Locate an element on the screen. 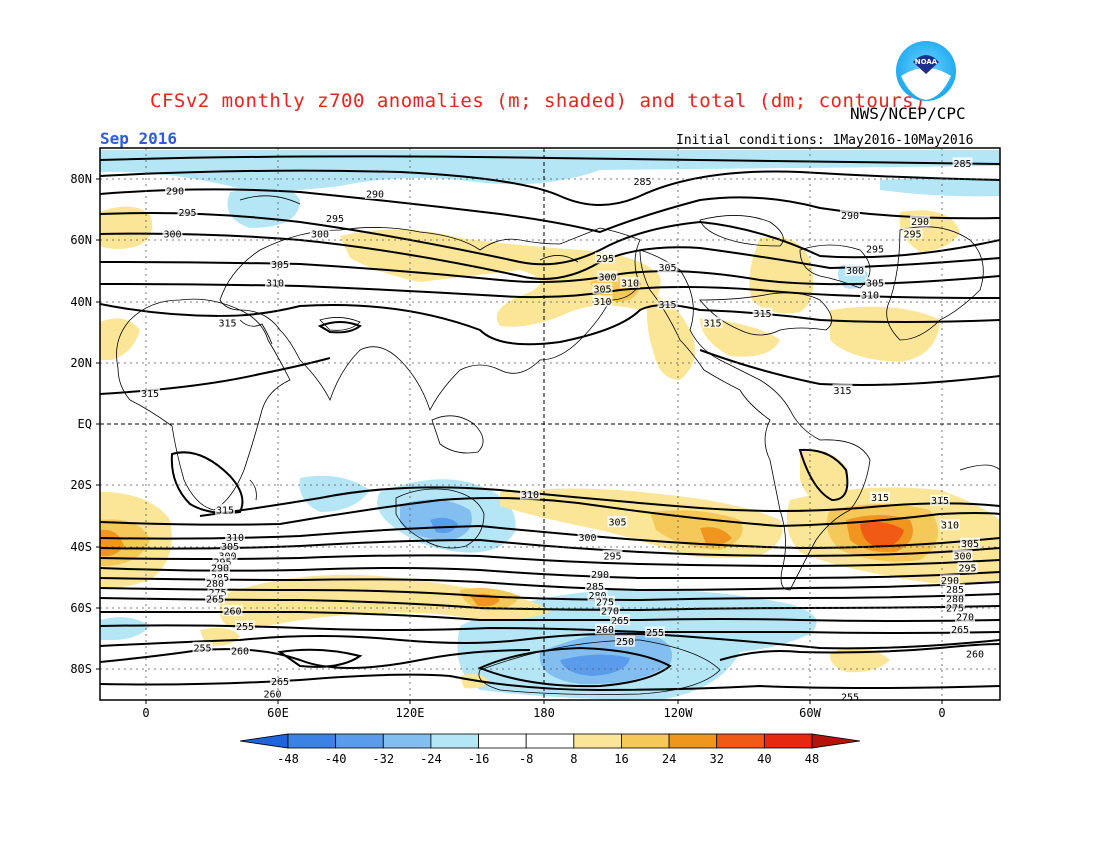  colorbar-arrow-right is located at coordinates (836, 741).